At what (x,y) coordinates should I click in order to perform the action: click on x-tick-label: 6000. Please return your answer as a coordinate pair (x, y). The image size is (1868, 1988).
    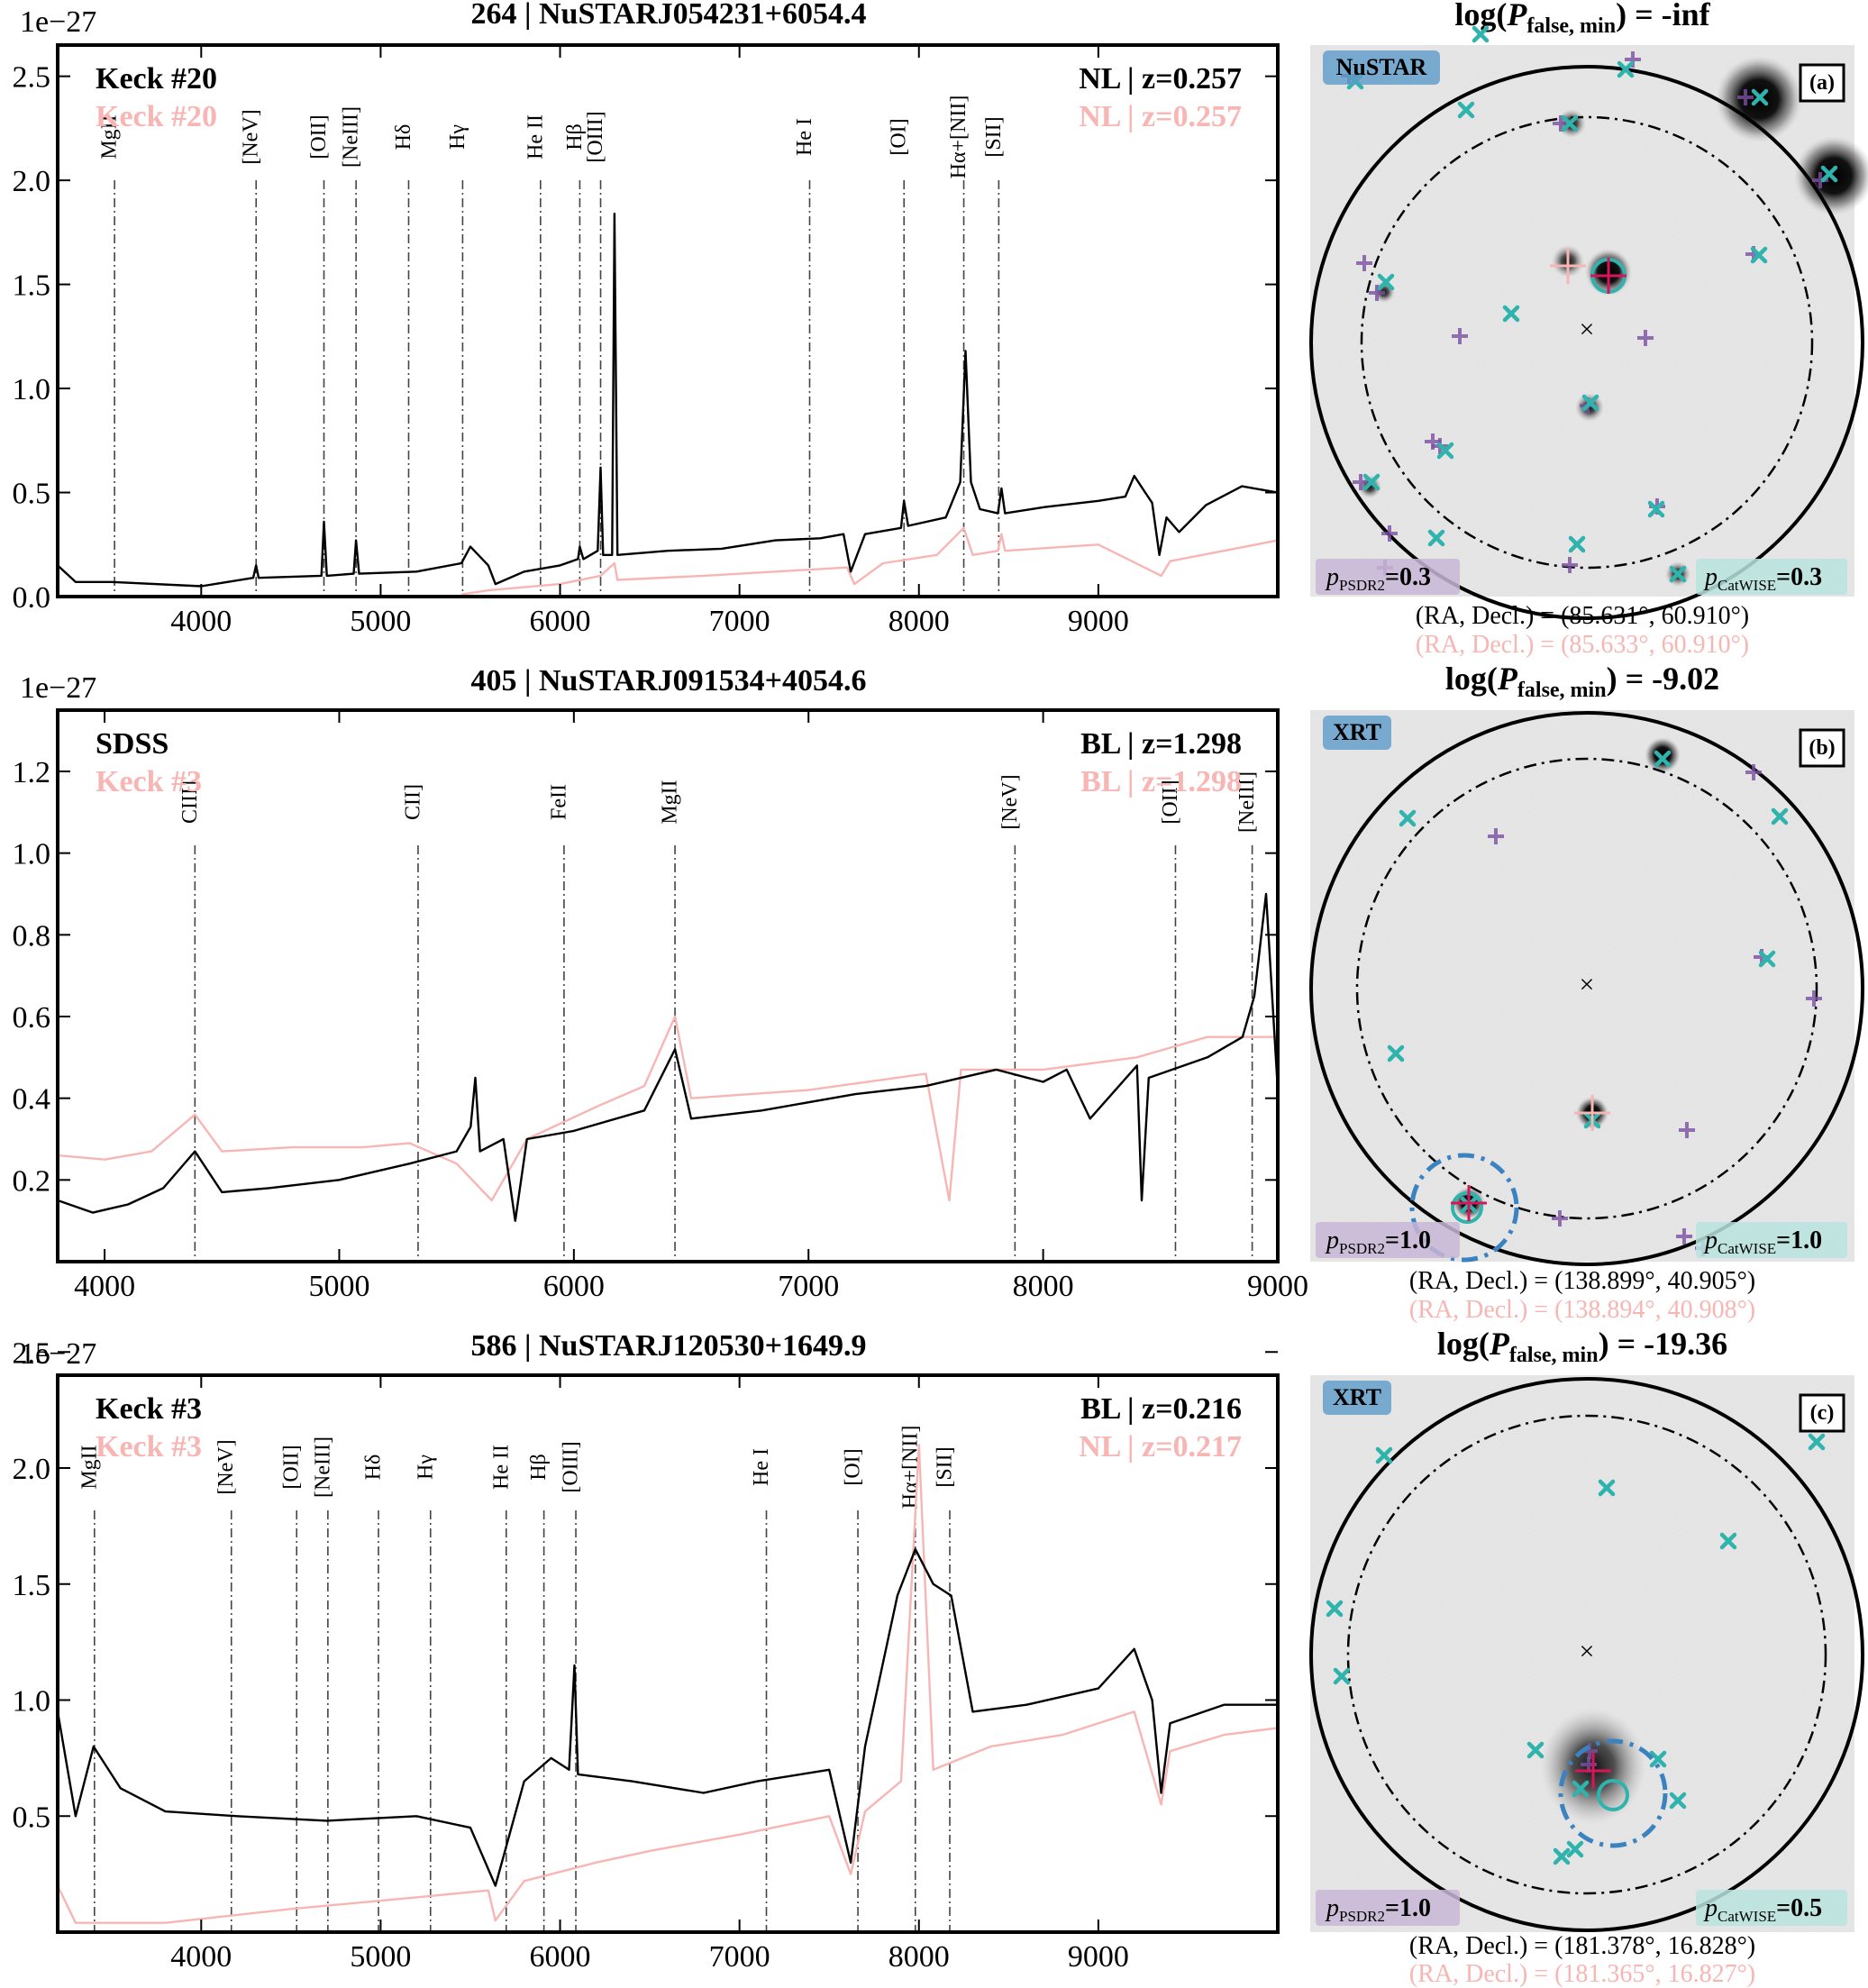
    Looking at the image, I should click on (560, 1957).